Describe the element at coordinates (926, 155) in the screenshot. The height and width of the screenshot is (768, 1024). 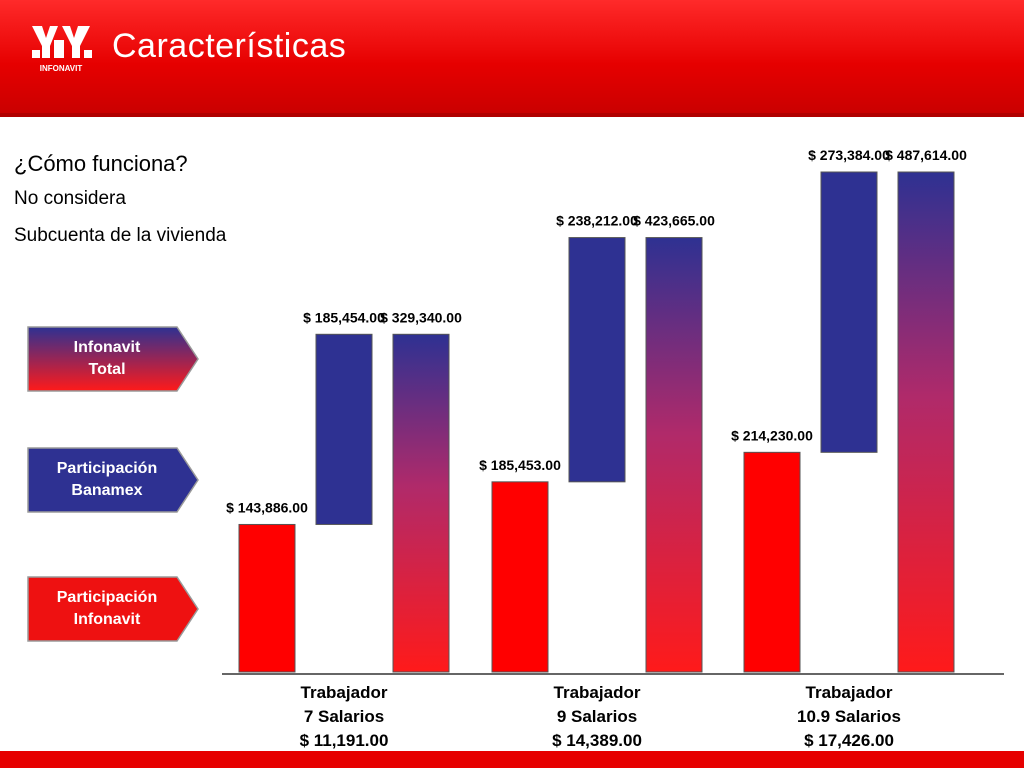
I see `data-label-total: $ 487,614.00` at that location.